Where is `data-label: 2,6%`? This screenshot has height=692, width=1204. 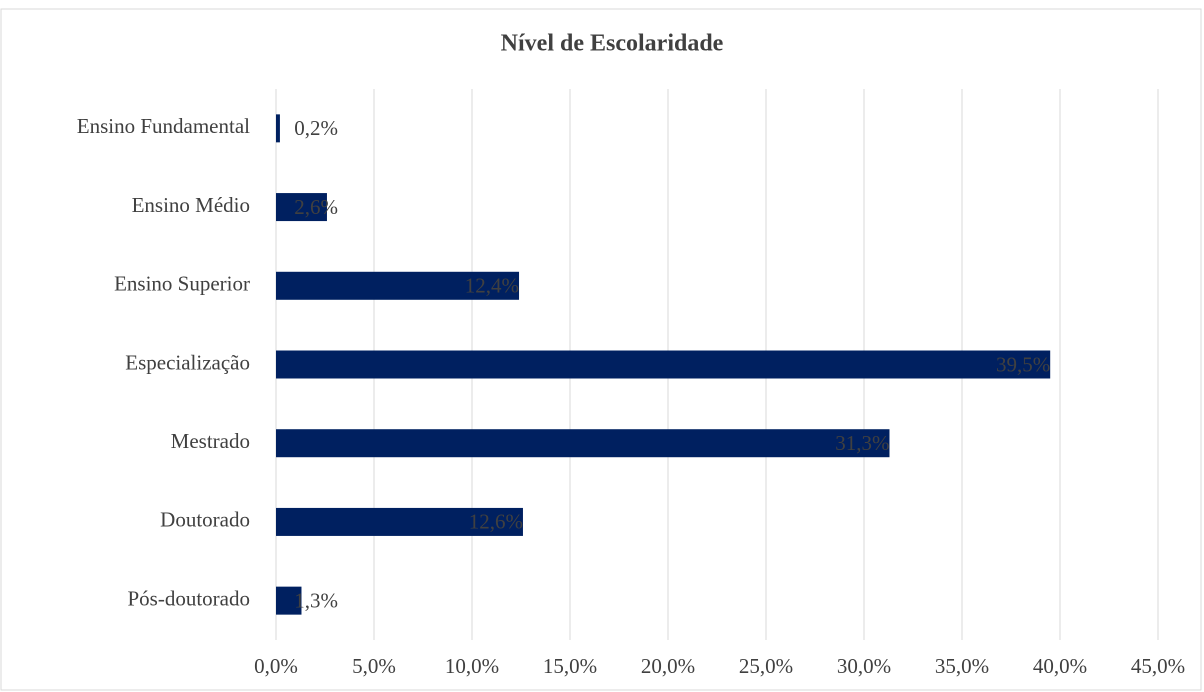 data-label: 2,6% is located at coordinates (316, 207).